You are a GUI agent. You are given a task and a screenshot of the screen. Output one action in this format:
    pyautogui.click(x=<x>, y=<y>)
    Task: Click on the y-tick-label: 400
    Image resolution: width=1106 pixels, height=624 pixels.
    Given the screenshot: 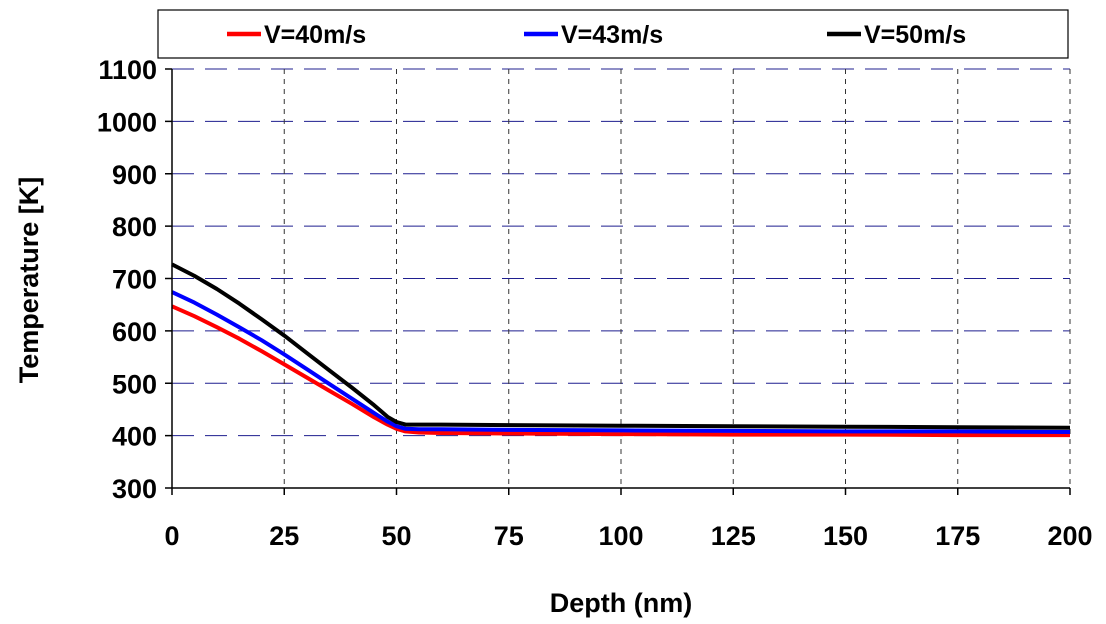 What is the action you would take?
    pyautogui.click(x=134, y=437)
    